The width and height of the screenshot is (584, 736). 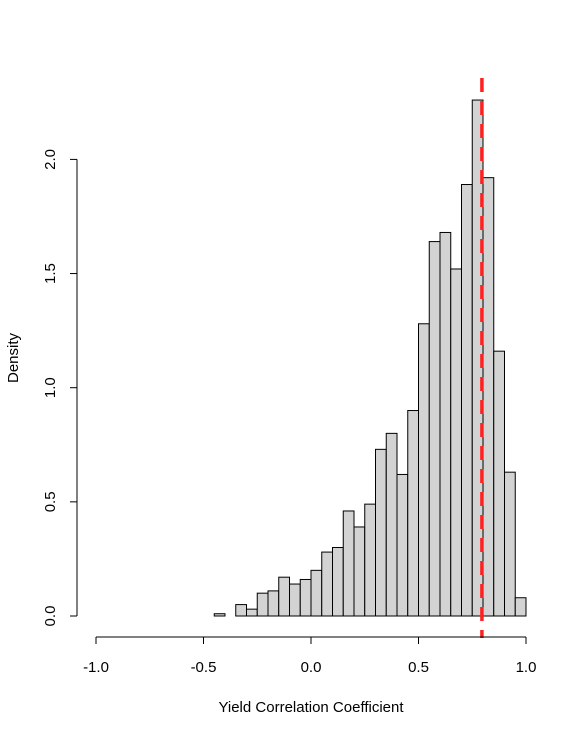 I want to click on y-tick-label: 2.0, so click(x=50, y=159).